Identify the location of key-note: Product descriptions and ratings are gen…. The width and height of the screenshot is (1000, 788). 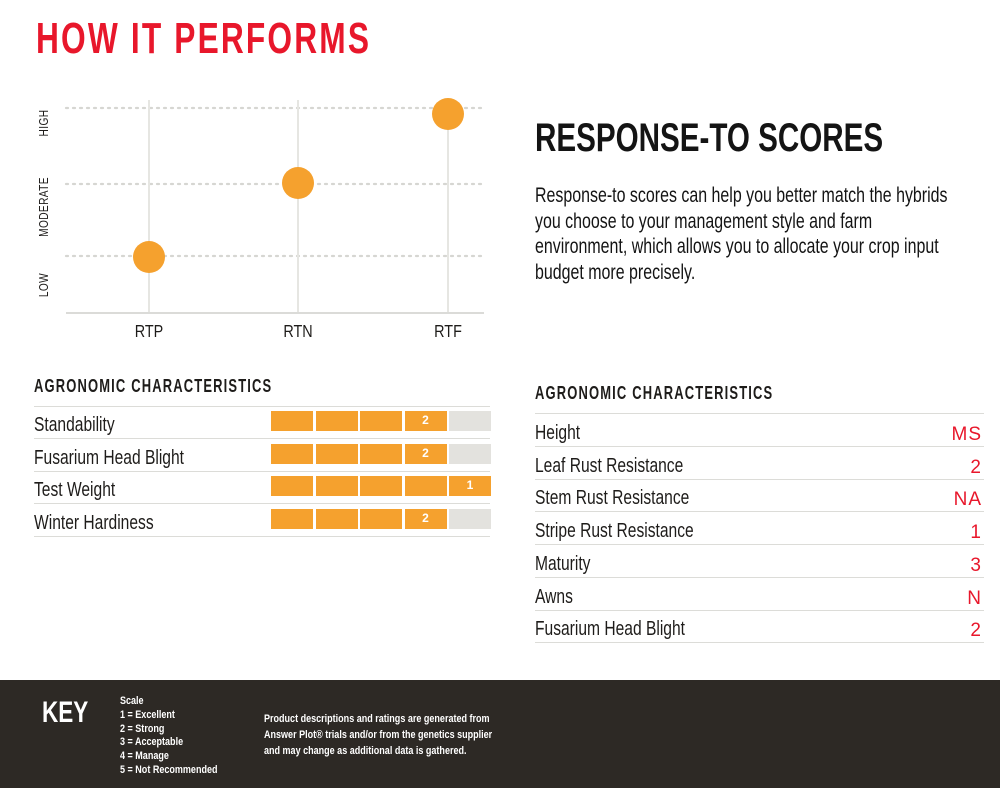
(378, 735).